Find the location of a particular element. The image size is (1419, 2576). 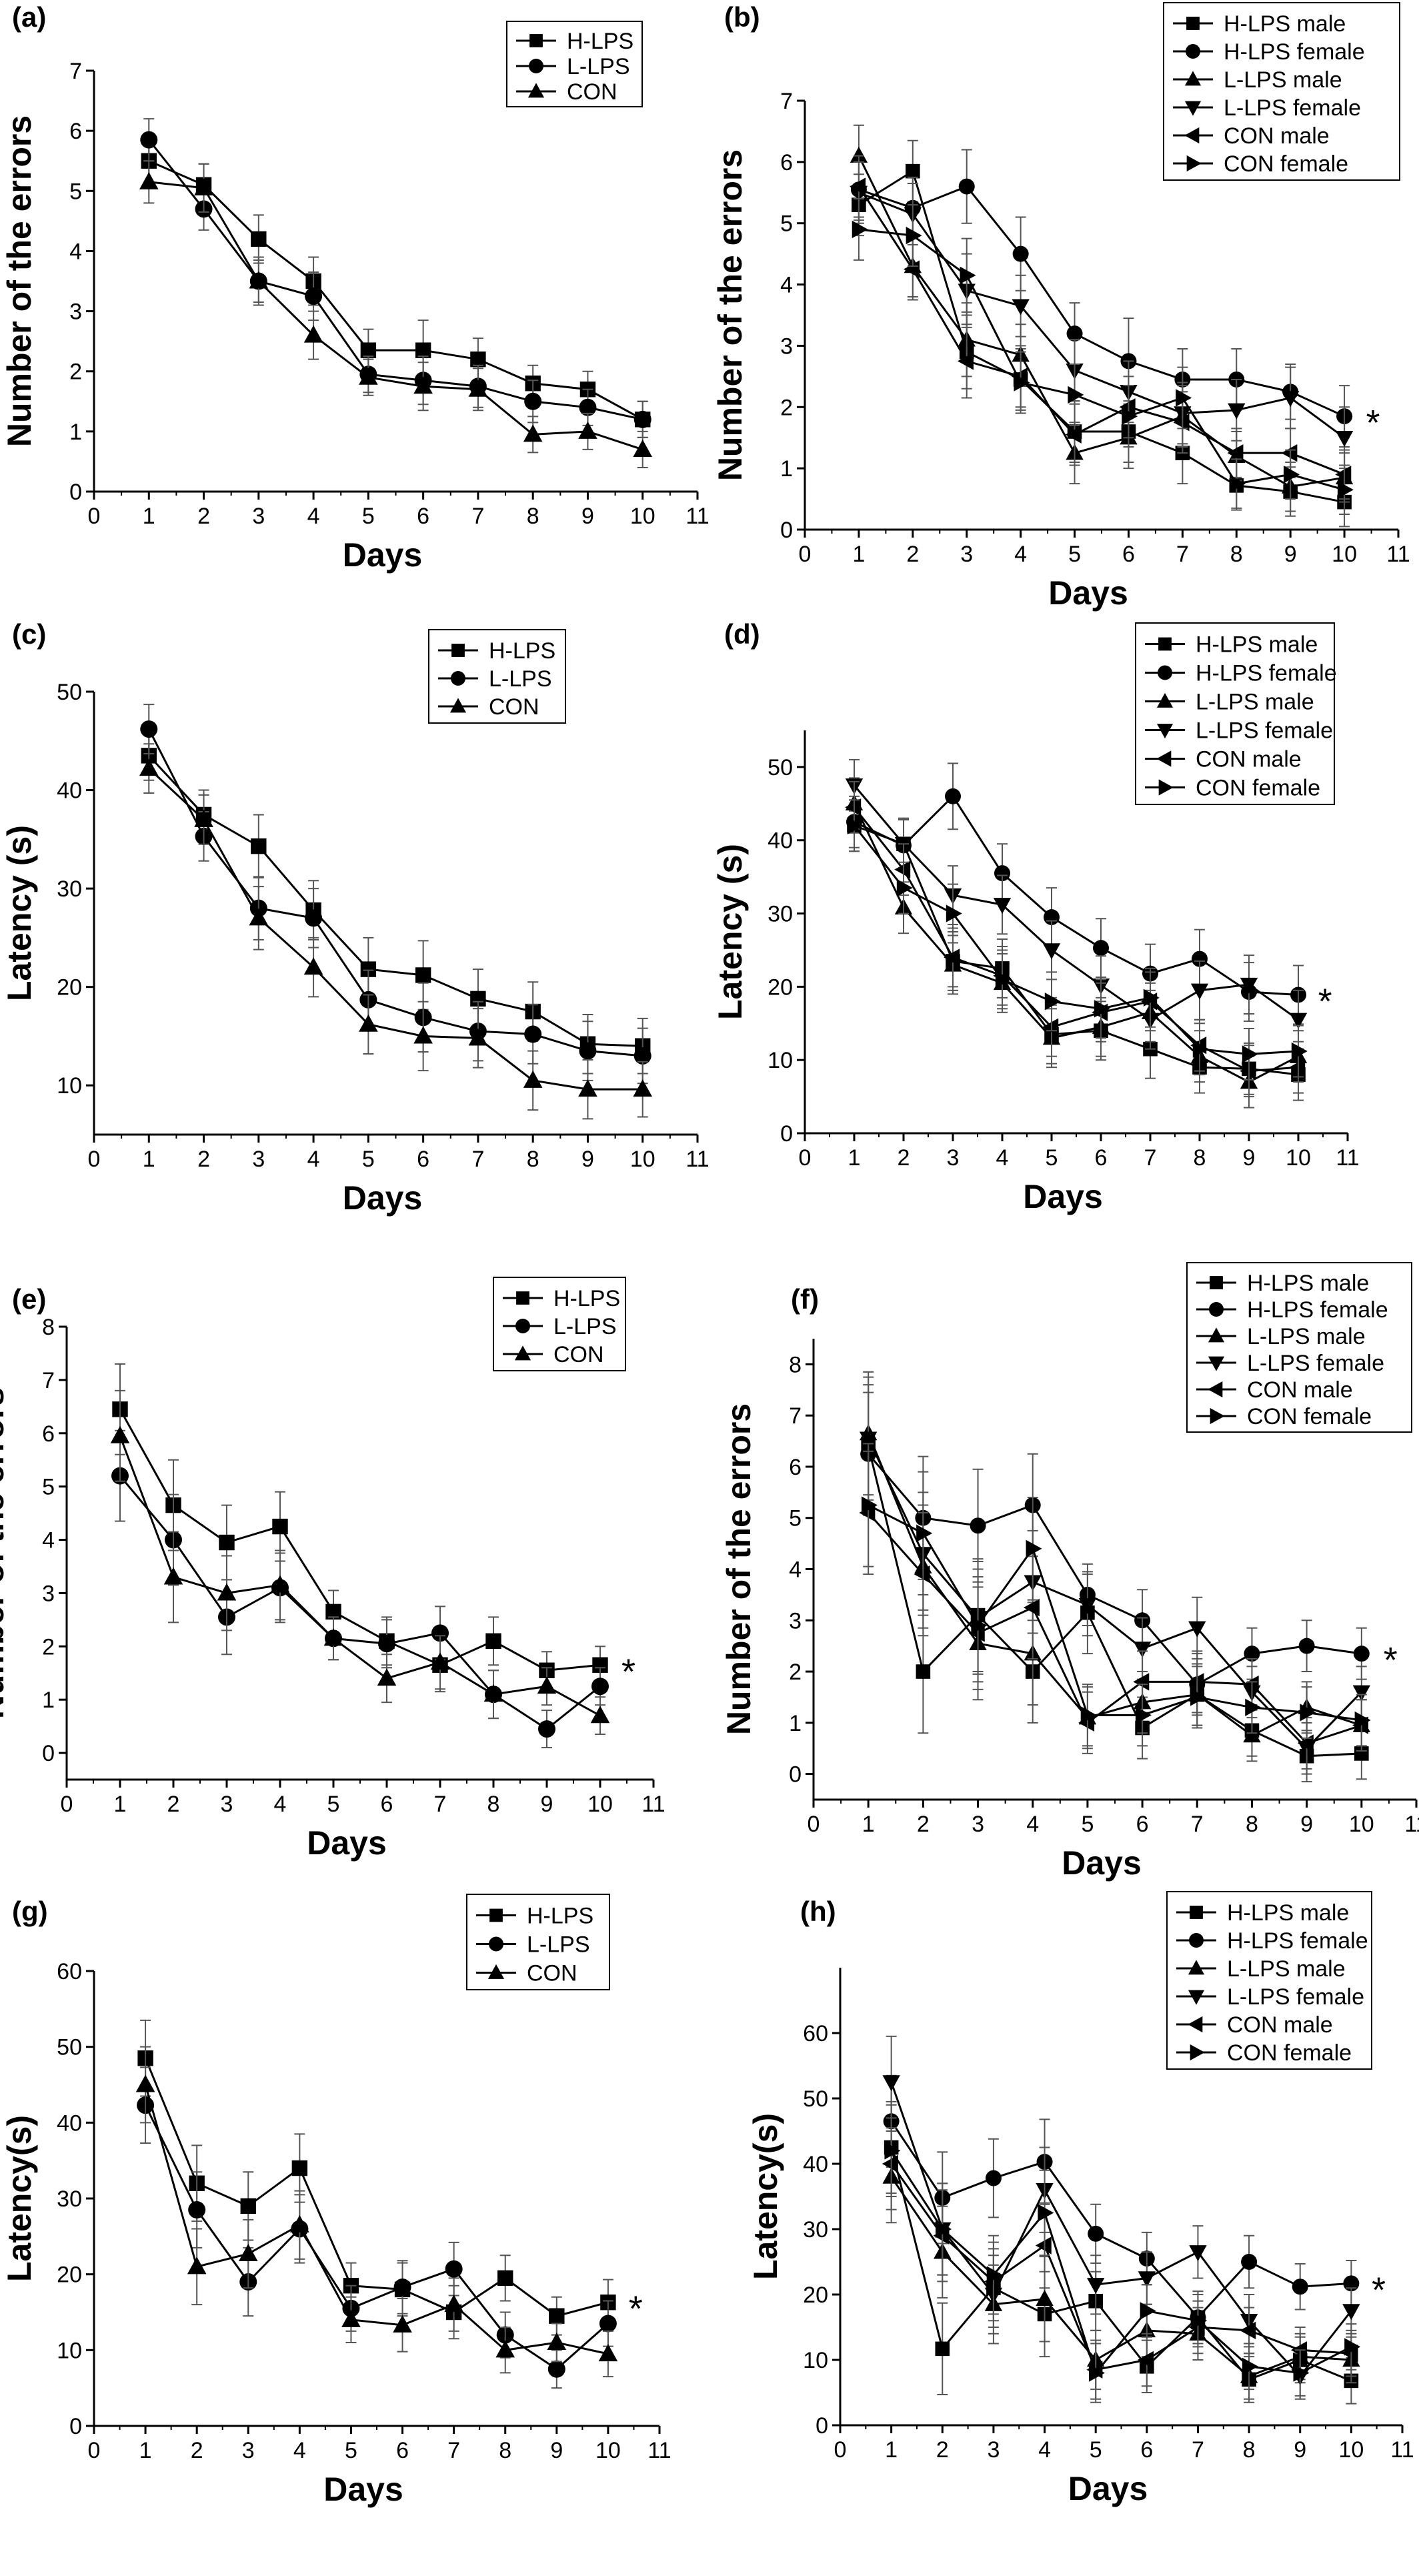

legend-label: L-LPS male is located at coordinates (1283, 80).